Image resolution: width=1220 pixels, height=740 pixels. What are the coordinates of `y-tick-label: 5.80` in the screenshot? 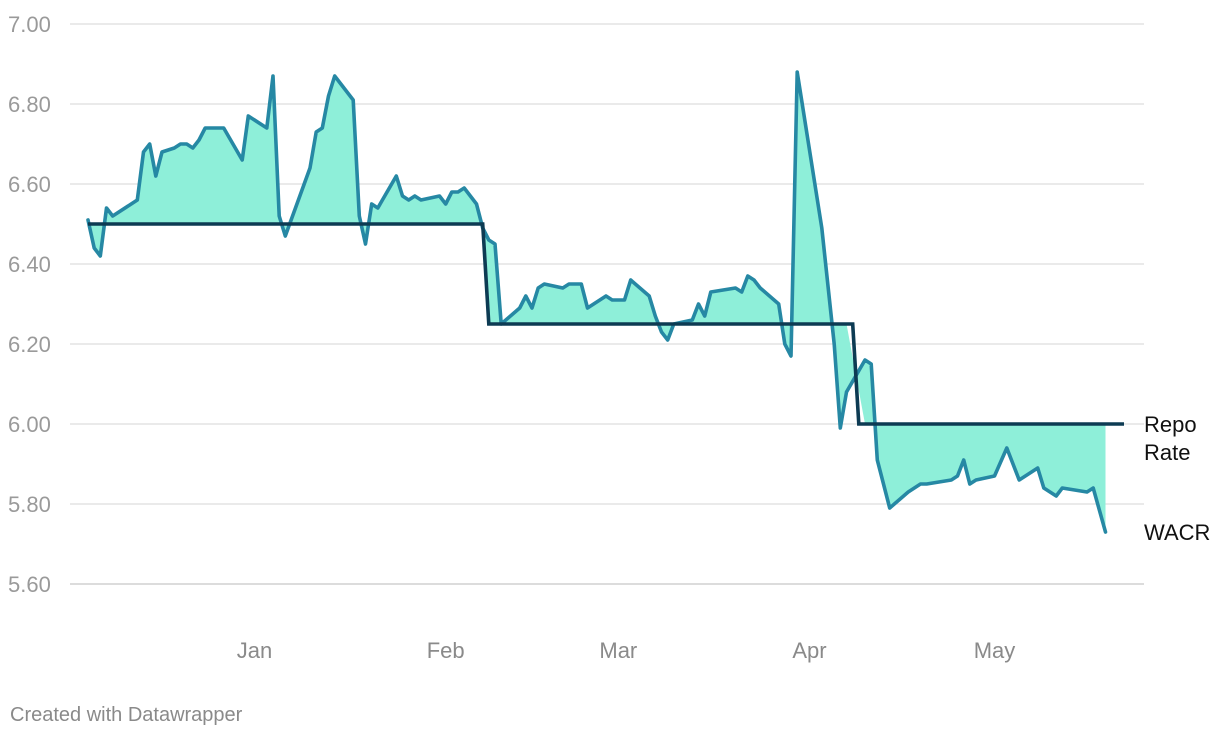 It's located at (29, 504).